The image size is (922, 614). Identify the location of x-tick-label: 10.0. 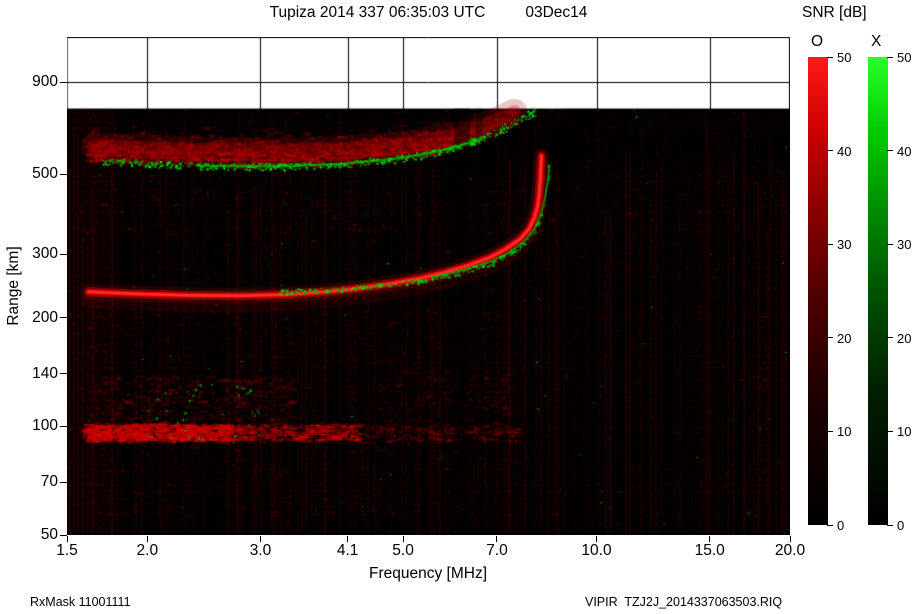
(596, 550).